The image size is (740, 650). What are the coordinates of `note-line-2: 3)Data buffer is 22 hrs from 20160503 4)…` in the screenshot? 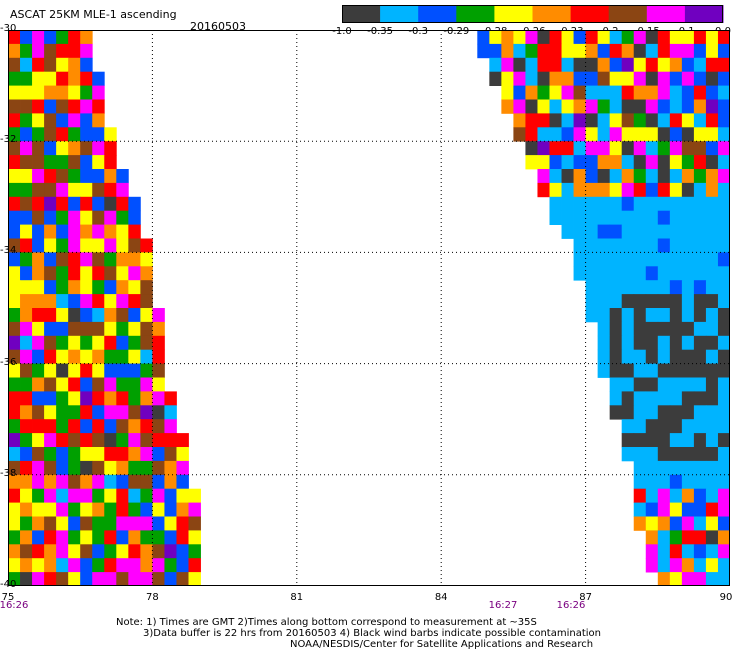 It's located at (372, 633).